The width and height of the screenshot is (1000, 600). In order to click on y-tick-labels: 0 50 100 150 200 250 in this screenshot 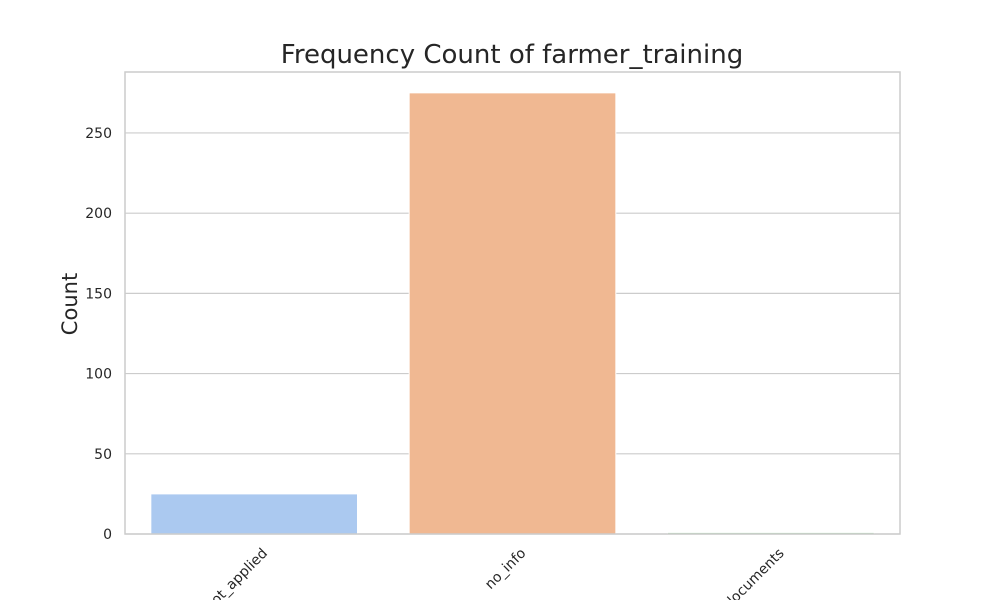, I will do `click(98, 334)`.